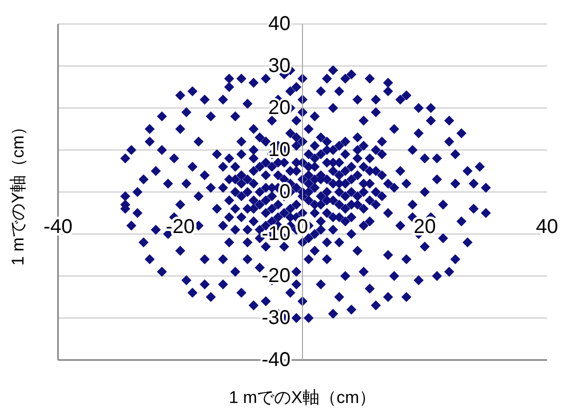  Describe the element at coordinates (425, 227) in the screenshot. I see `x-tick-label: 20` at that location.